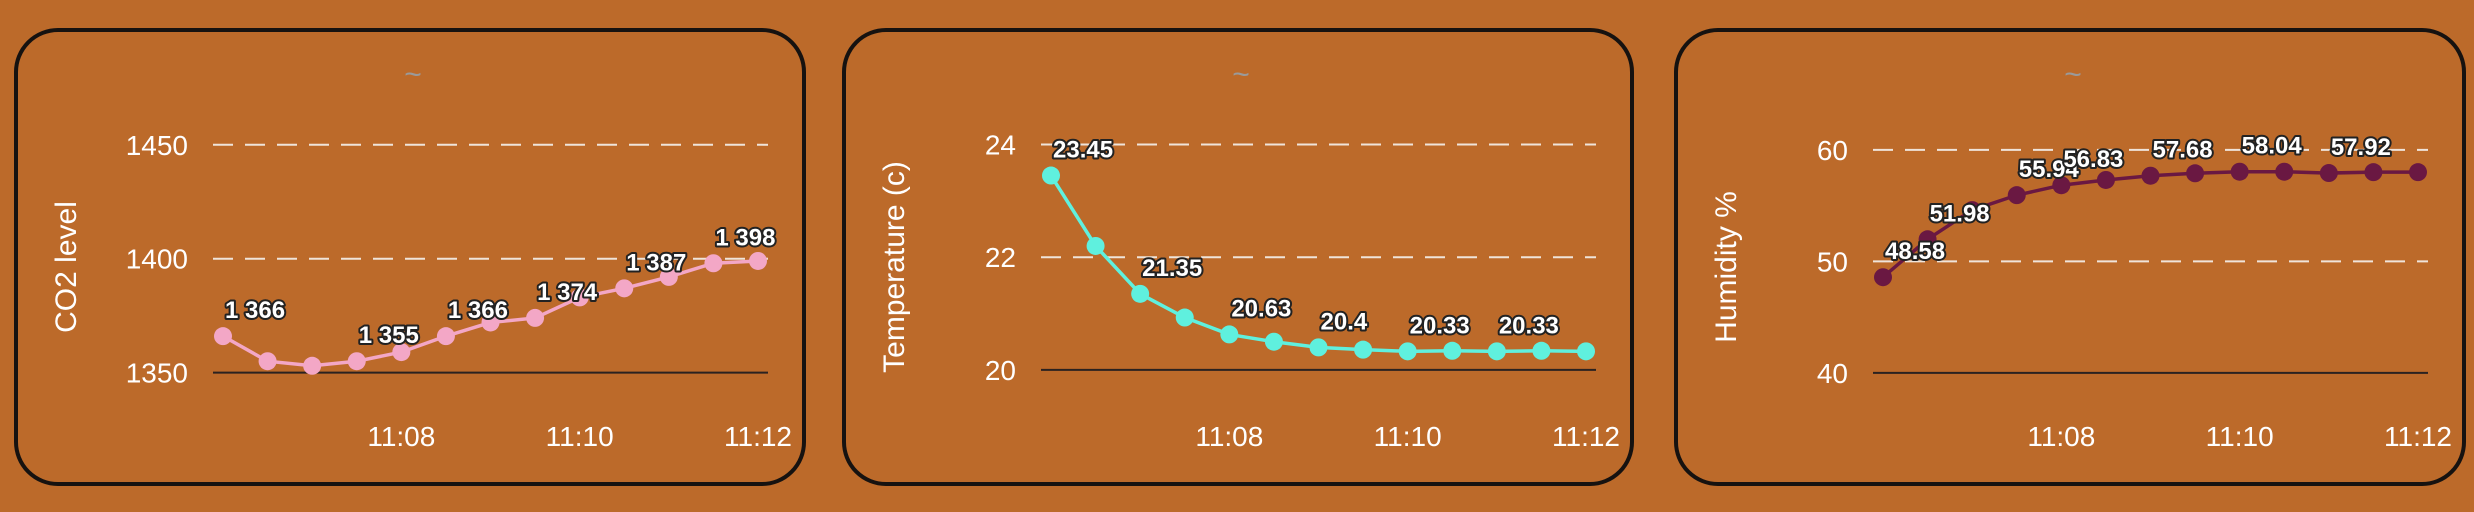  What do you see at coordinates (1000, 370) in the screenshot?
I see `y-tick-label: 20` at bounding box center [1000, 370].